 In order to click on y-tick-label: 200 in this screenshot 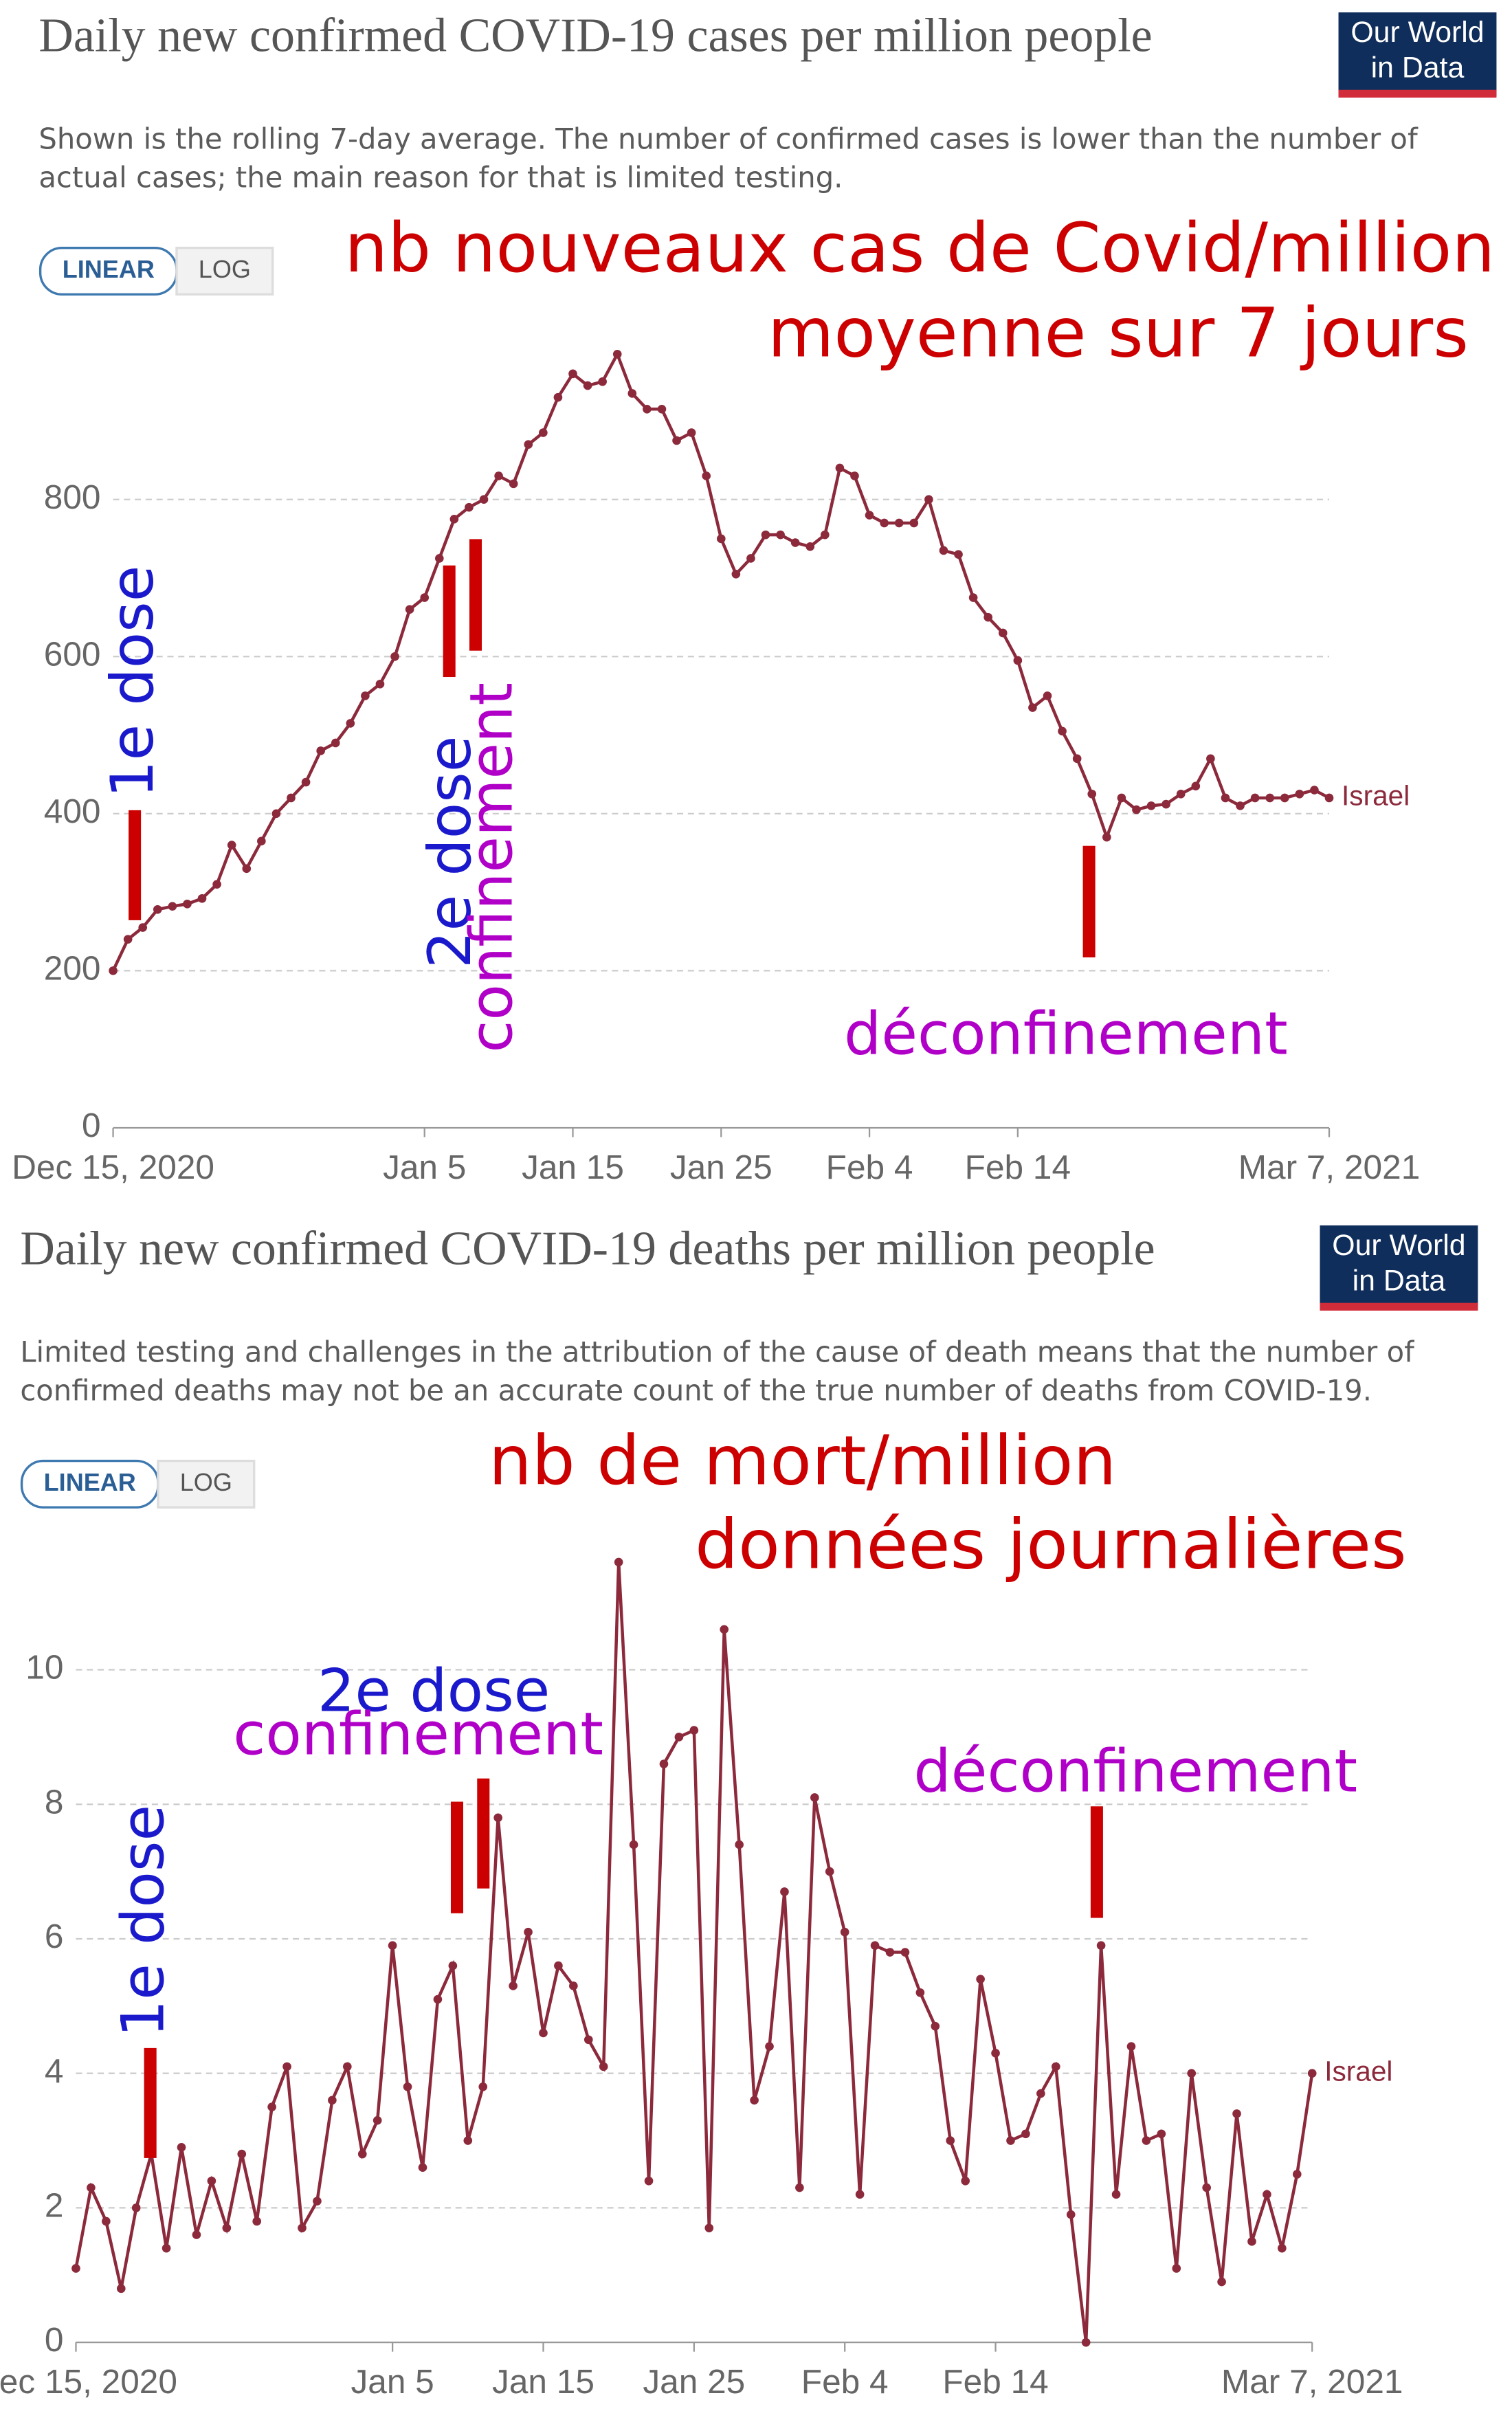, I will do `click(72, 967)`.